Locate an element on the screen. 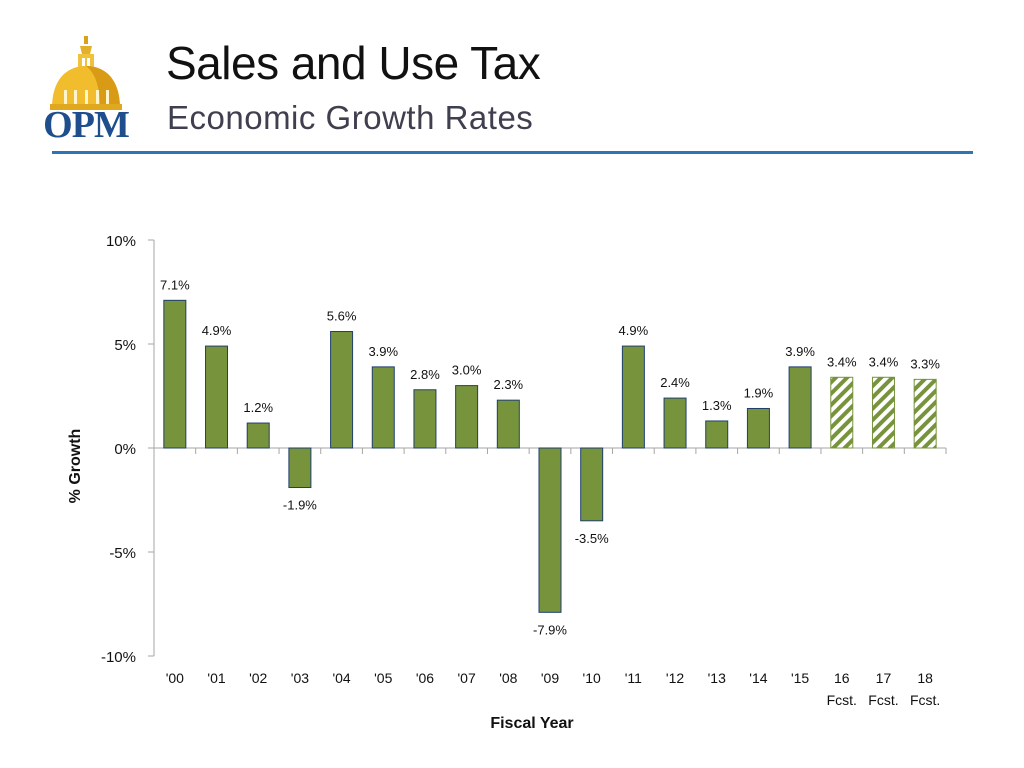 The height and width of the screenshot is (768, 1024). data-label: 7.1% is located at coordinates (175, 284).